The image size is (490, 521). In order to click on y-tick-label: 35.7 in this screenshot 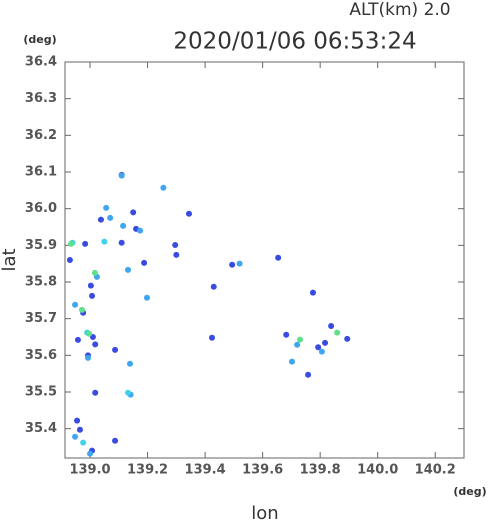, I will do `click(41, 318)`.